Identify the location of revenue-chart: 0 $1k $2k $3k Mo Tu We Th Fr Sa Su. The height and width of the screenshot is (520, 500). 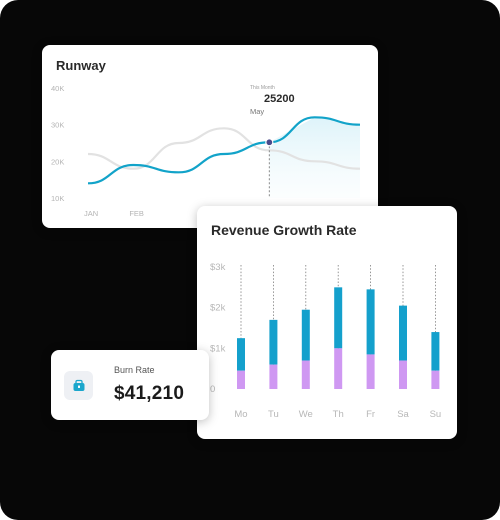
(326, 341).